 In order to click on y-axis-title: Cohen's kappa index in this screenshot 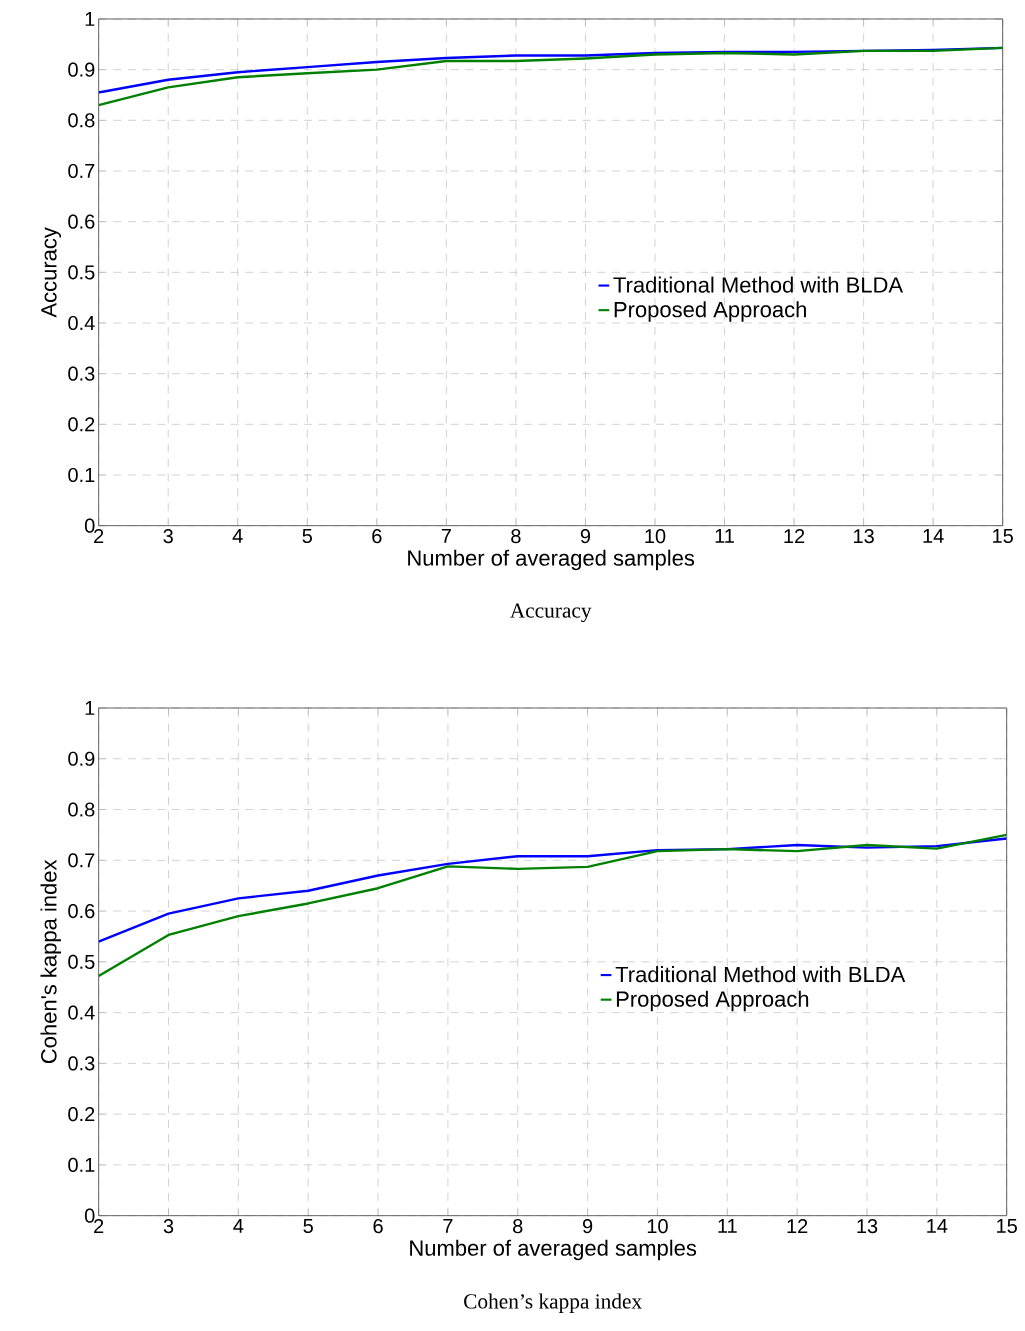, I will do `click(50, 961)`.